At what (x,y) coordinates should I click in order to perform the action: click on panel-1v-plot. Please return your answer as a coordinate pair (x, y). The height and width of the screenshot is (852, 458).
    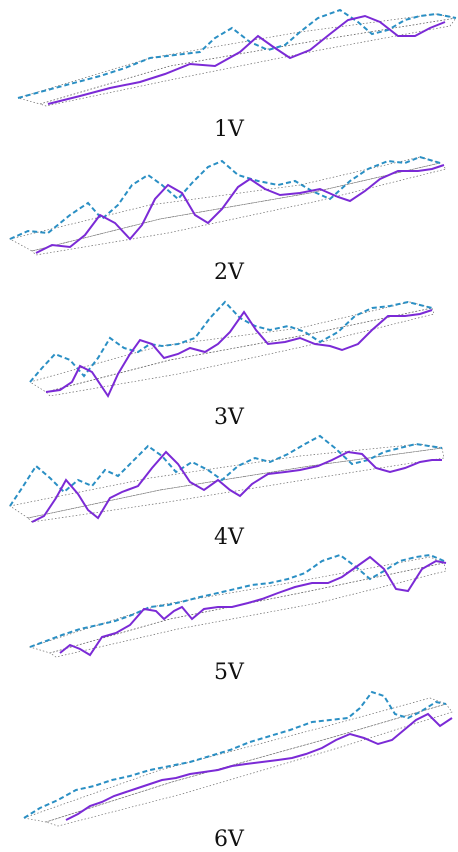
    Looking at the image, I should click on (236, 57).